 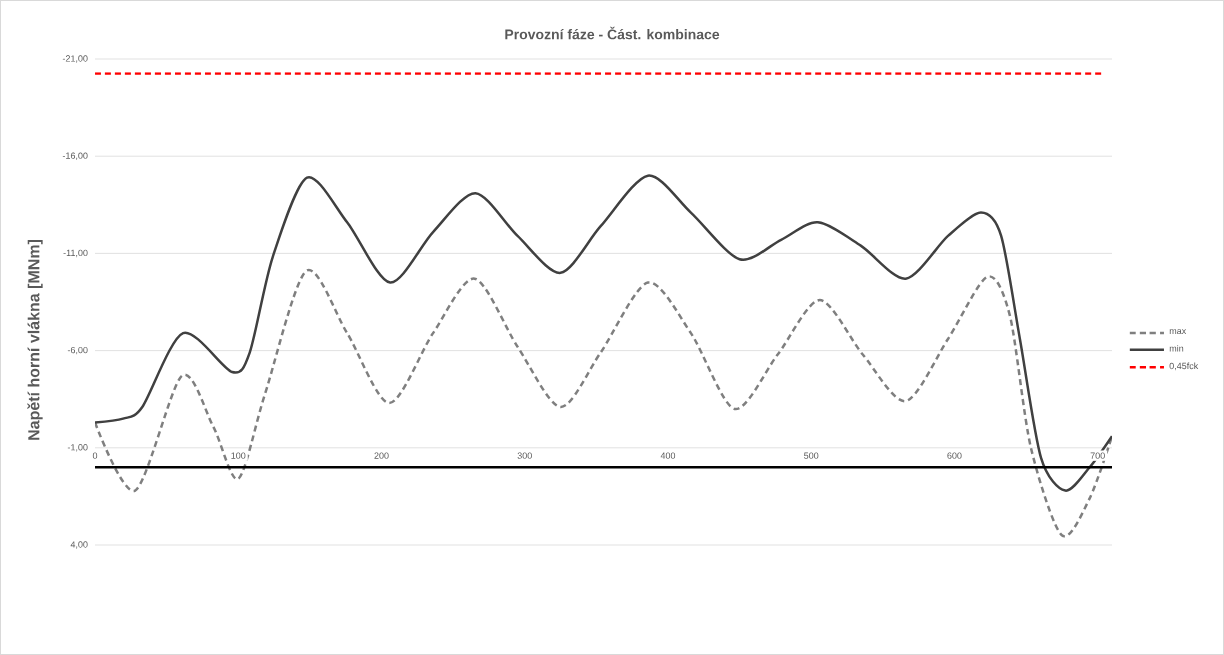 I want to click on x-tick-label: 500, so click(x=811, y=455).